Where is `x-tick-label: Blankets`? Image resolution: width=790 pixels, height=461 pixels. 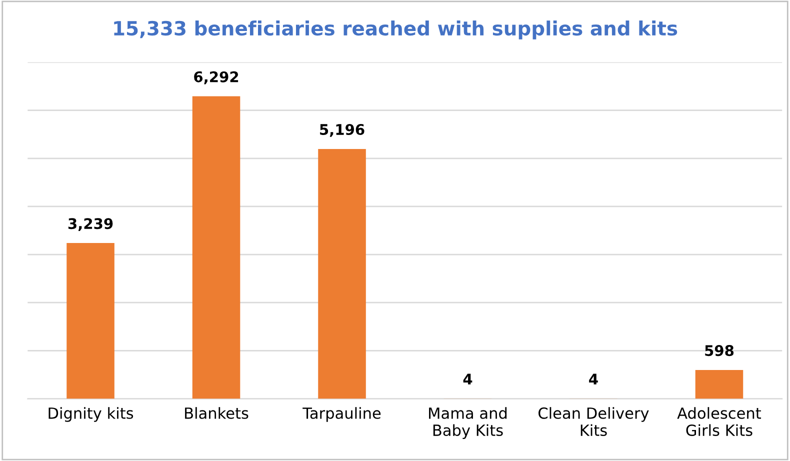
x-tick-label: Blankets is located at coordinates (216, 413).